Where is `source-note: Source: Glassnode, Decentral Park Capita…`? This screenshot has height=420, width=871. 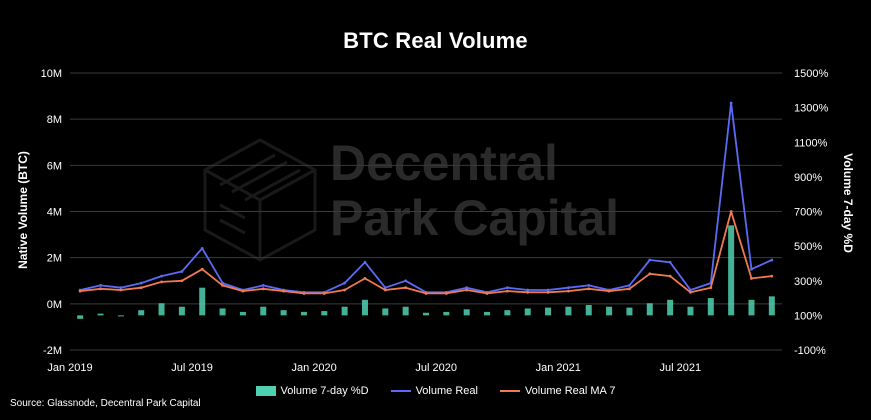
source-note: Source: Glassnode, Decentral Park Capita… is located at coordinates (105, 403).